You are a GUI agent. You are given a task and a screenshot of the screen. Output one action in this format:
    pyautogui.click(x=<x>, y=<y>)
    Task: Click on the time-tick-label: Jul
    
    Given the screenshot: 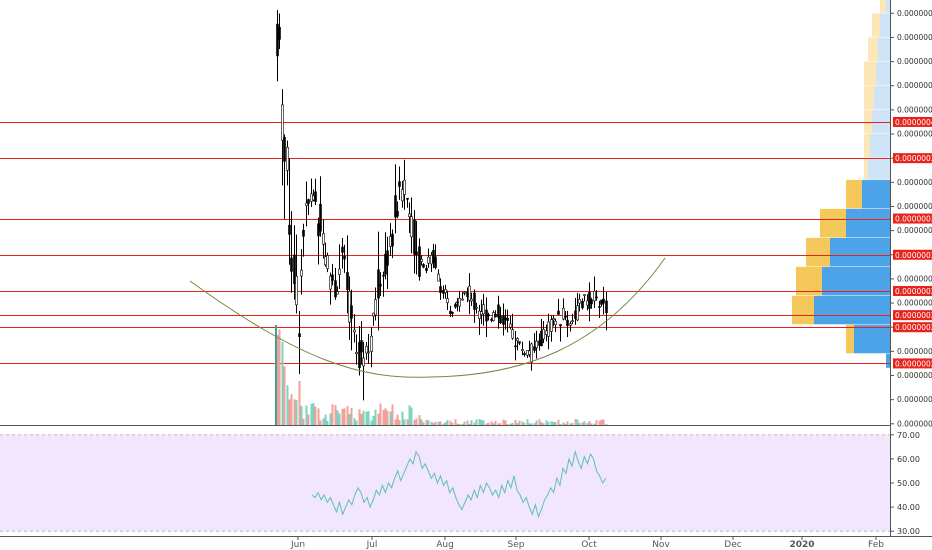 What is the action you would take?
    pyautogui.click(x=372, y=545)
    